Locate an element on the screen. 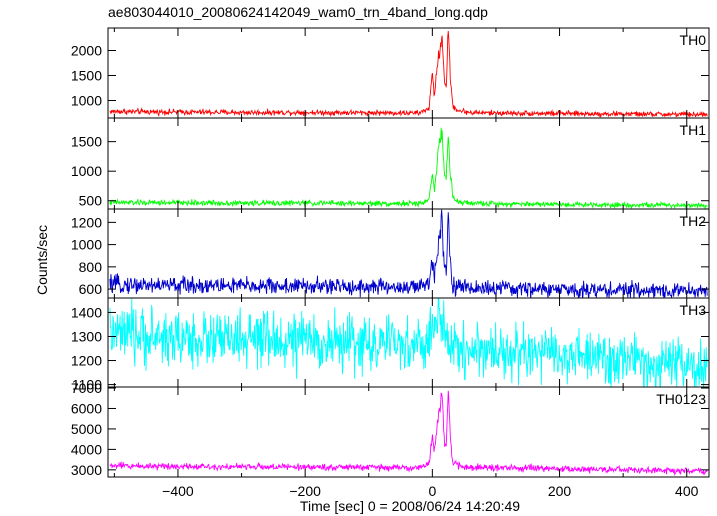  y-tick-label: 7000 is located at coordinates (86, 388).